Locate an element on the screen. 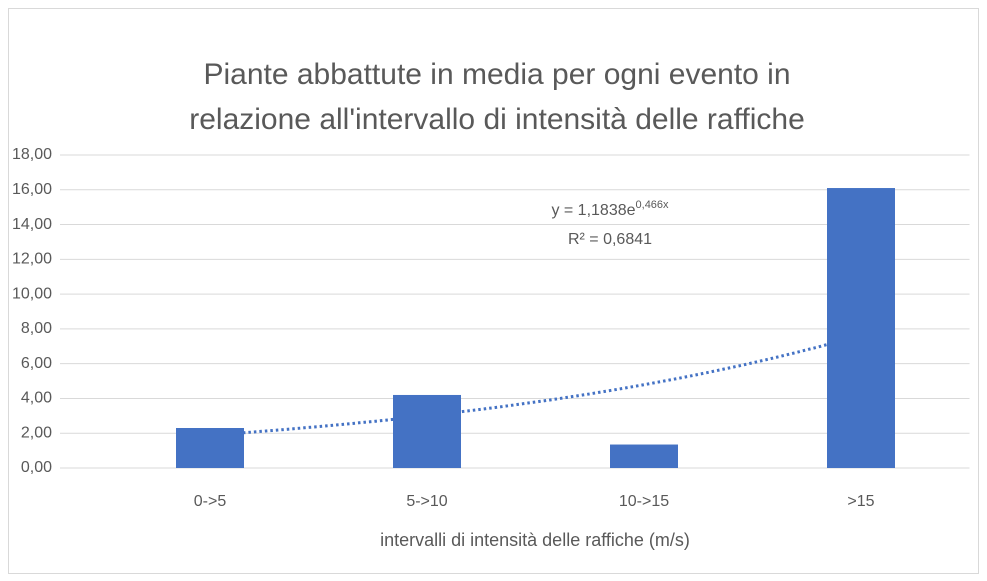 The height and width of the screenshot is (581, 987). equation-text: y = 1,1838e is located at coordinates (593, 210).